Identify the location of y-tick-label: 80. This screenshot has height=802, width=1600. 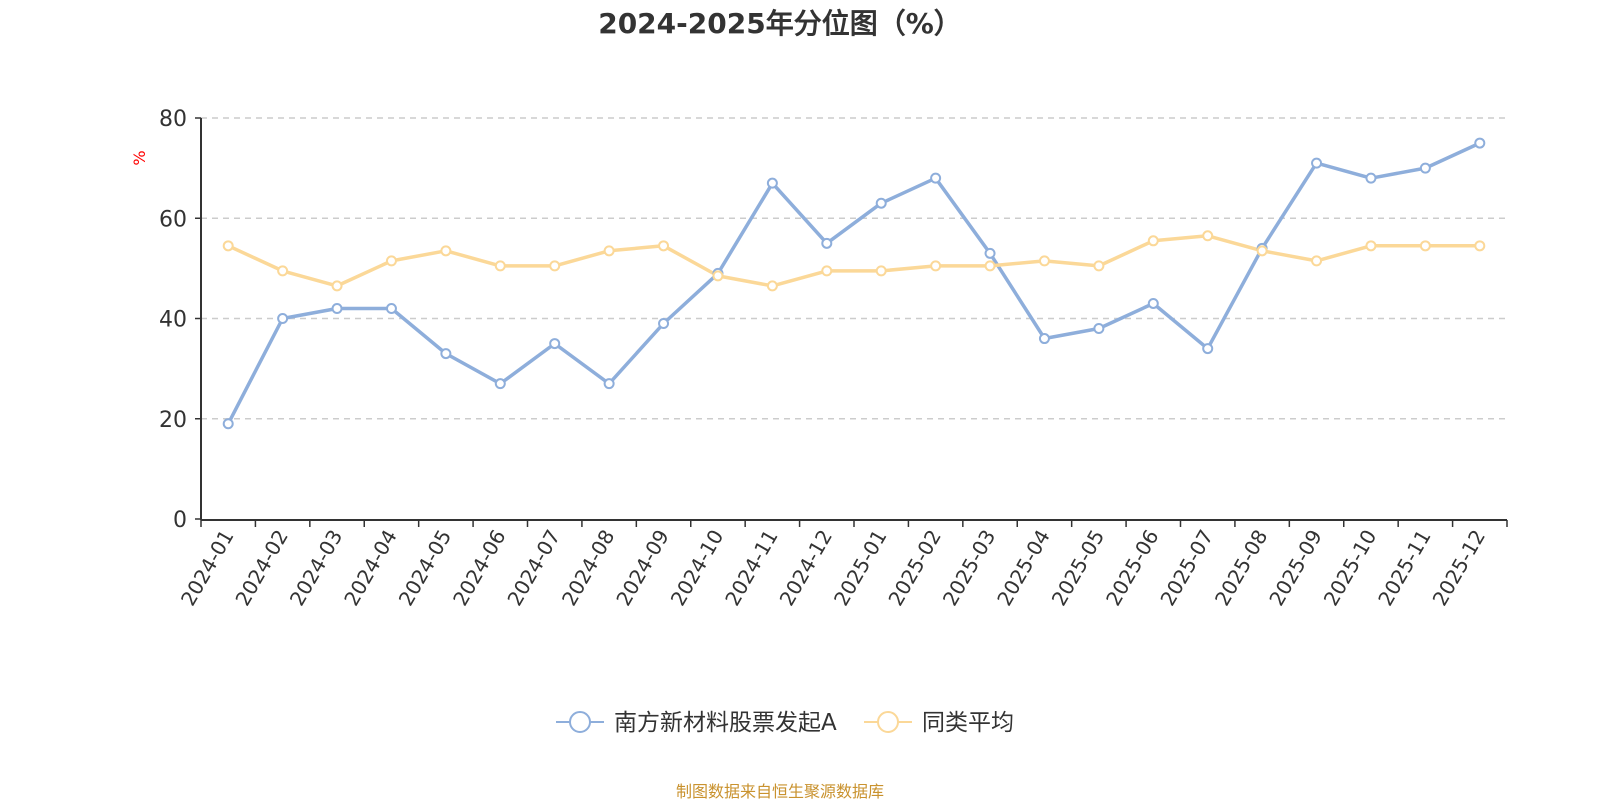
(173, 119).